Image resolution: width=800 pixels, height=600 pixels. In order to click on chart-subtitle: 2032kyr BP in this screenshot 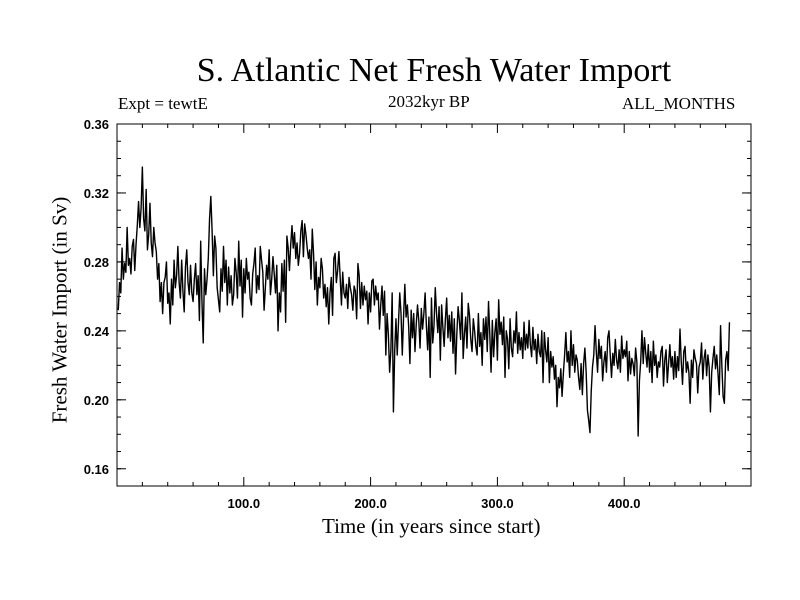, I will do `click(429, 101)`.